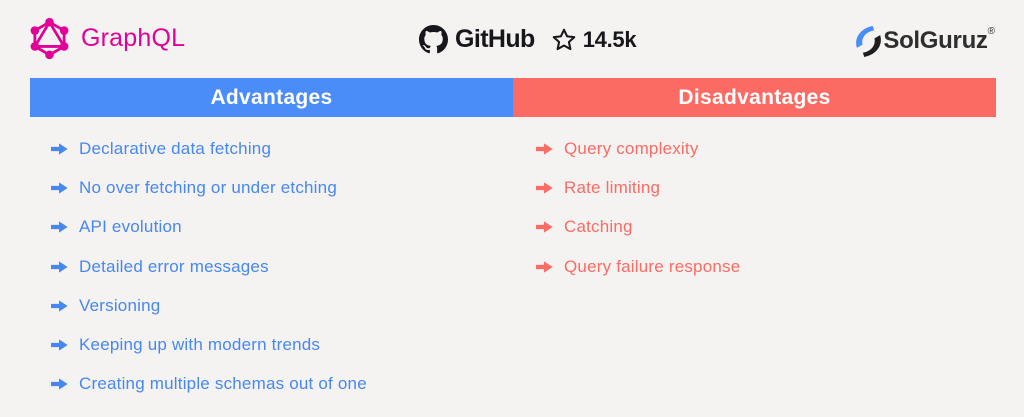  What do you see at coordinates (631, 148) in the screenshot?
I see `disadvantage-text: Query complexity` at bounding box center [631, 148].